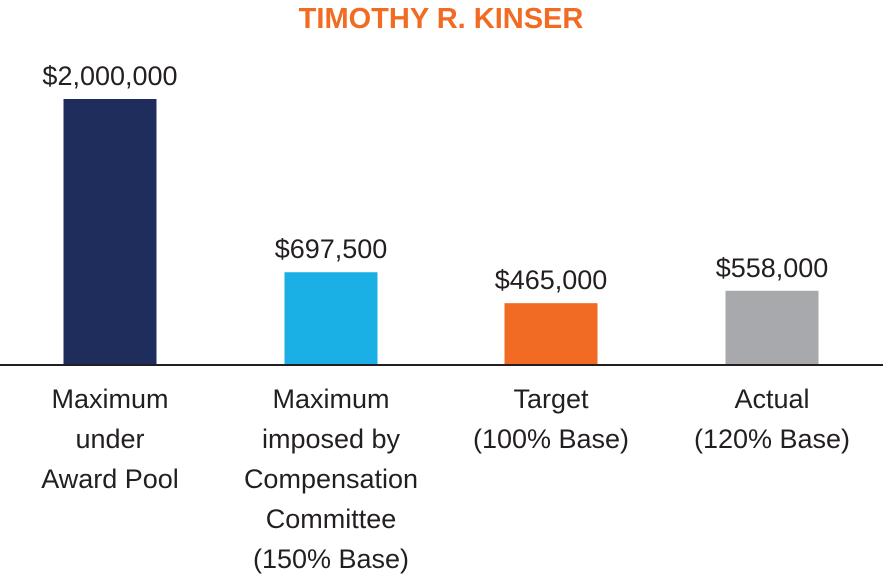 Image resolution: width=883 pixels, height=577 pixels. What do you see at coordinates (331, 559) in the screenshot?
I see `category-label-line: (150% Base)` at bounding box center [331, 559].